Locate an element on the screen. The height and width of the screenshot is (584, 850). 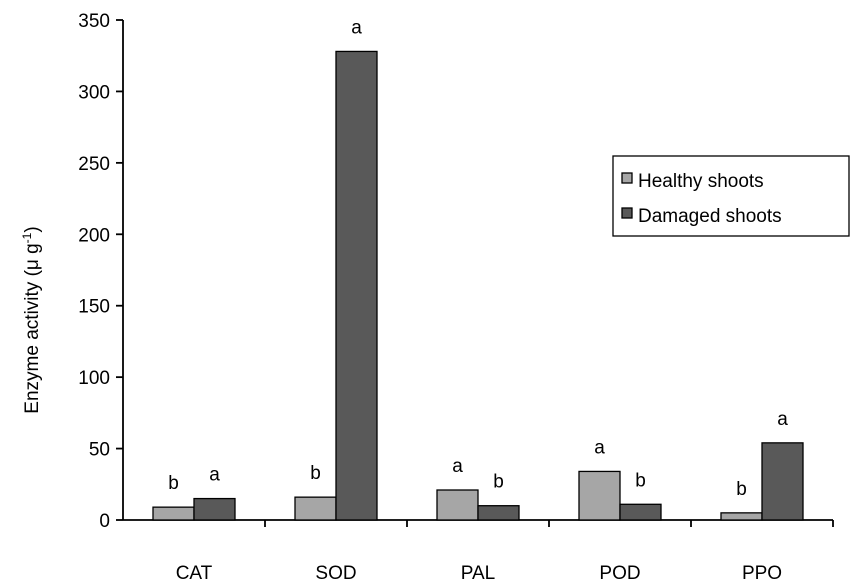
bar-sod-damaged is located at coordinates (356, 285).